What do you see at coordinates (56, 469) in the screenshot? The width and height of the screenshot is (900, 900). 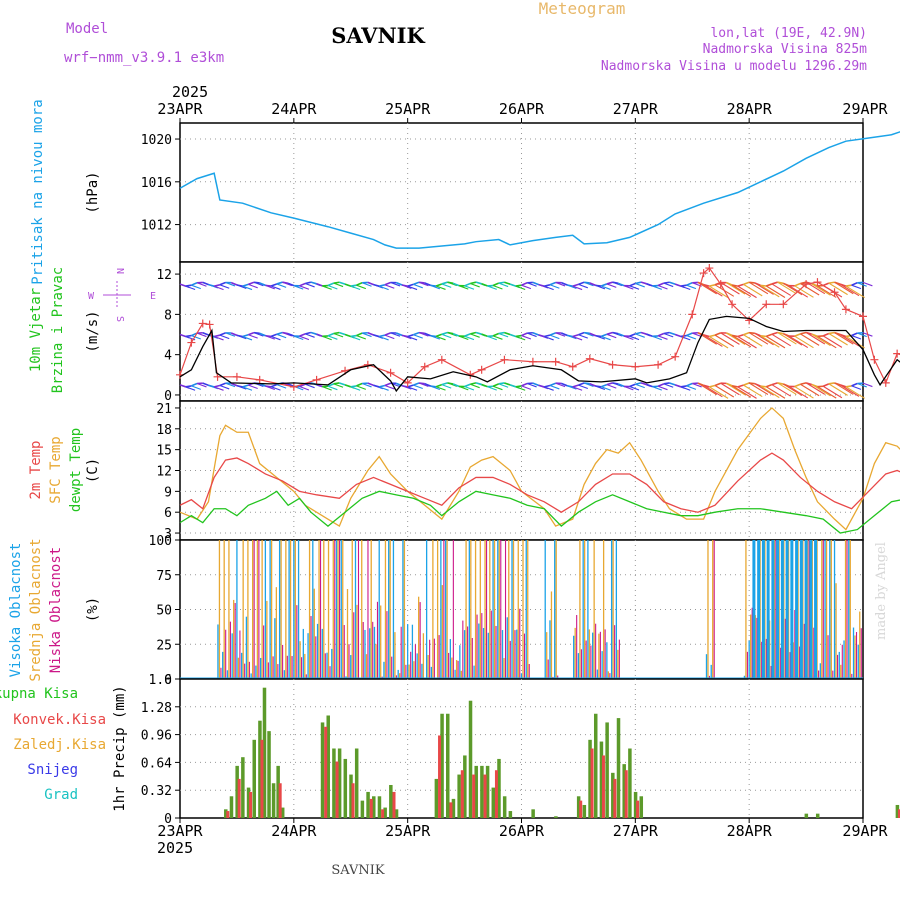 I see `side-label-sfc: SFC Temp` at bounding box center [56, 469].